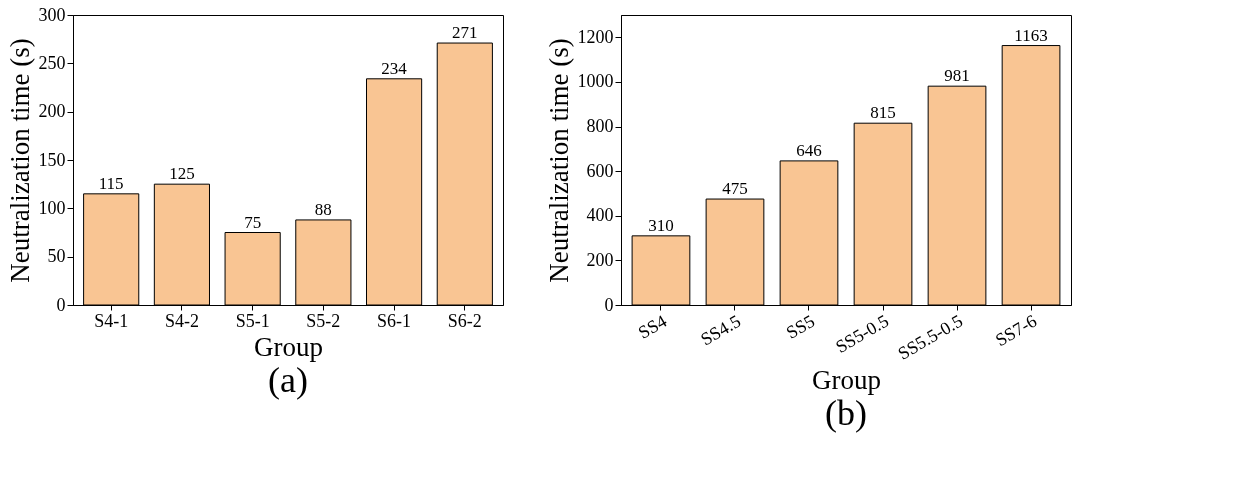 The image size is (1243, 497). I want to click on x-tick-label: SS4.5, so click(720, 330).